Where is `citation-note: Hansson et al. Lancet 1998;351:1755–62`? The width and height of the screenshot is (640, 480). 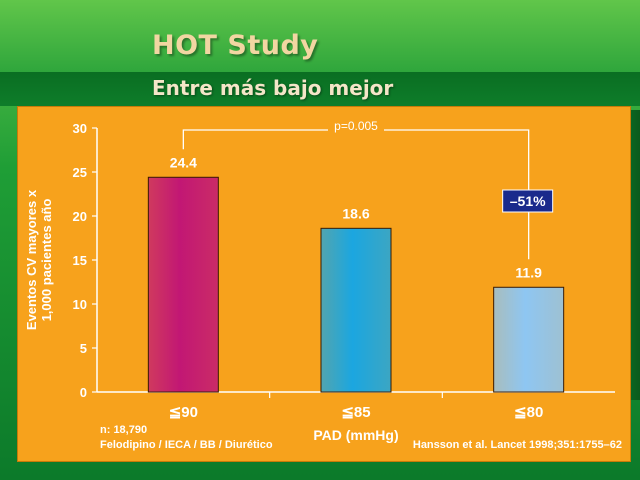 citation-note: Hansson et al. Lancet 1998;351:1755–62 is located at coordinates (517, 445).